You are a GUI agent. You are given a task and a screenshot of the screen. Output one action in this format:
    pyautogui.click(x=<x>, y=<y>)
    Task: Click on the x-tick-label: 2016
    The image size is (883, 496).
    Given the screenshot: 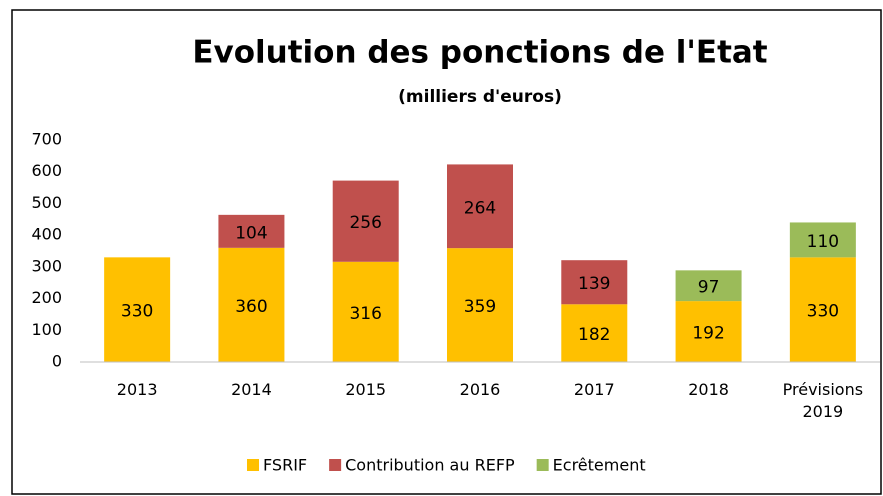 What is the action you would take?
    pyautogui.click(x=480, y=389)
    